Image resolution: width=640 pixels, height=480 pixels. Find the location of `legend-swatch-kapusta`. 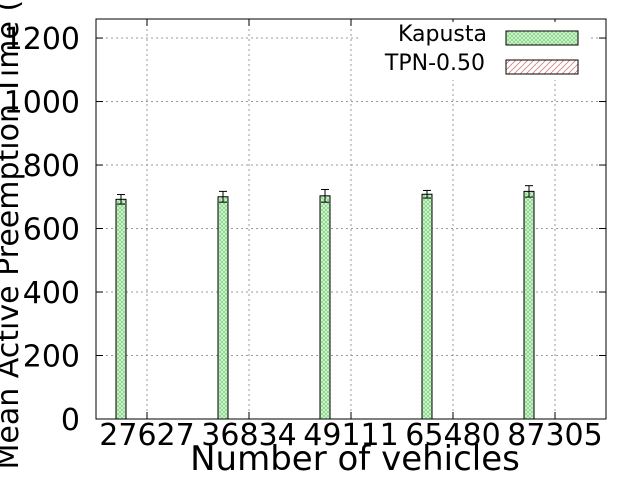

legend-swatch-kapusta is located at coordinates (542, 38).